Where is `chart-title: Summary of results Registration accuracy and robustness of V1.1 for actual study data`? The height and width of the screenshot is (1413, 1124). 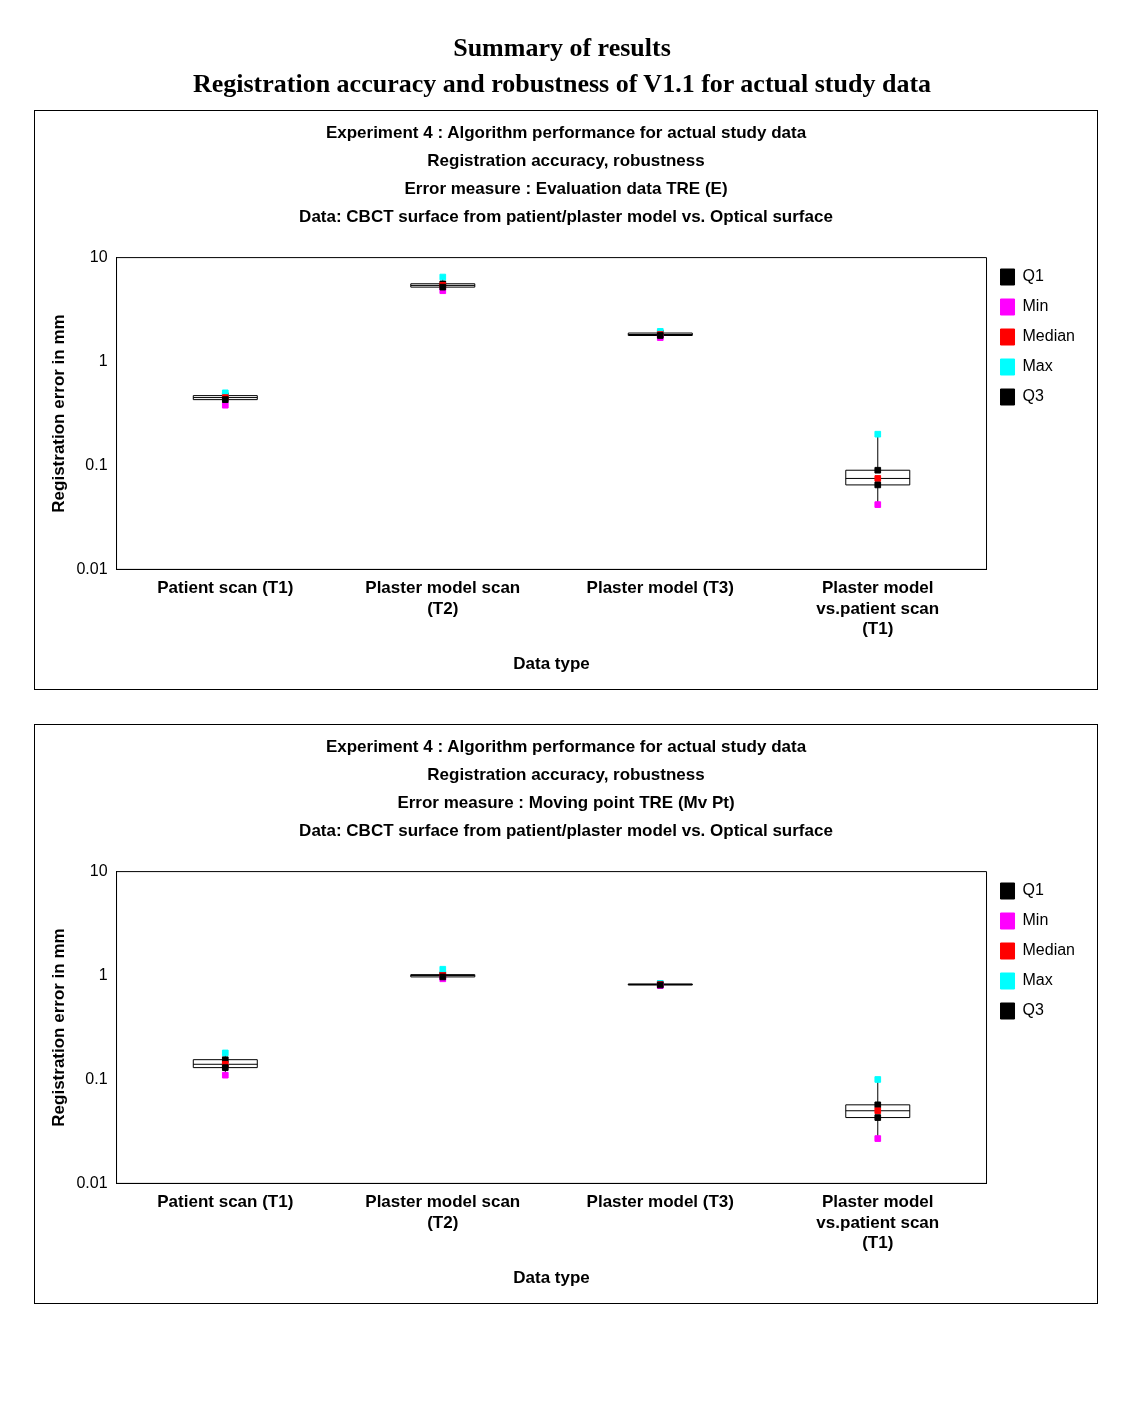 chart-title: Summary of results Registration accuracy and robustness of V1.1 for actual study data is located at coordinates (562, 66).